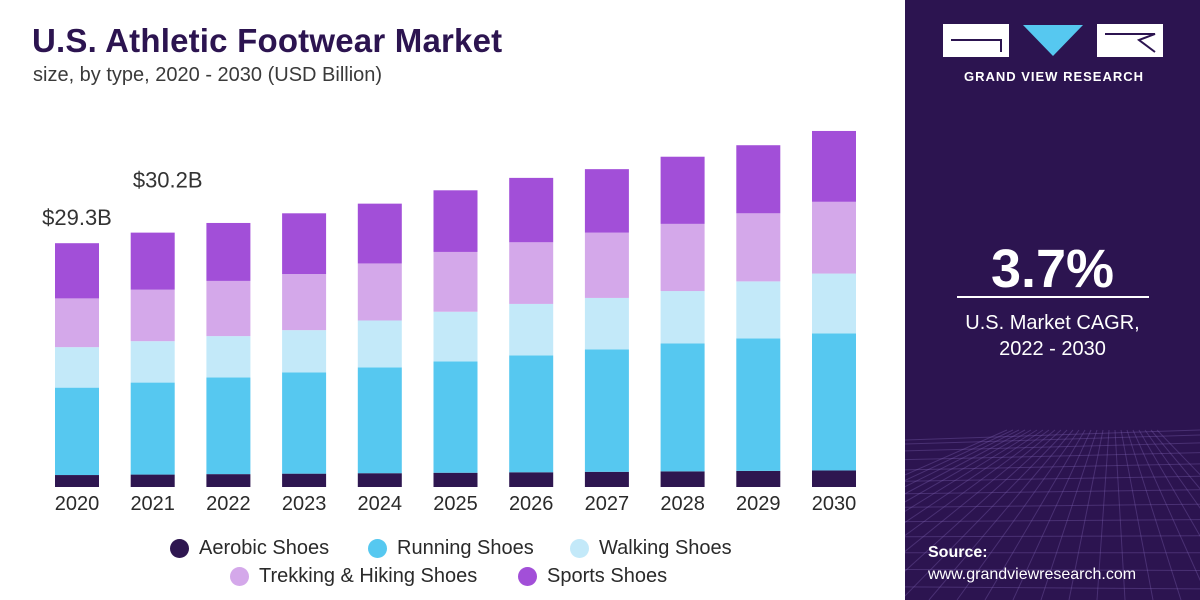 This screenshot has width=1200, height=600. I want to click on bar-2021-trekking-hiking-shoes, so click(152, 315).